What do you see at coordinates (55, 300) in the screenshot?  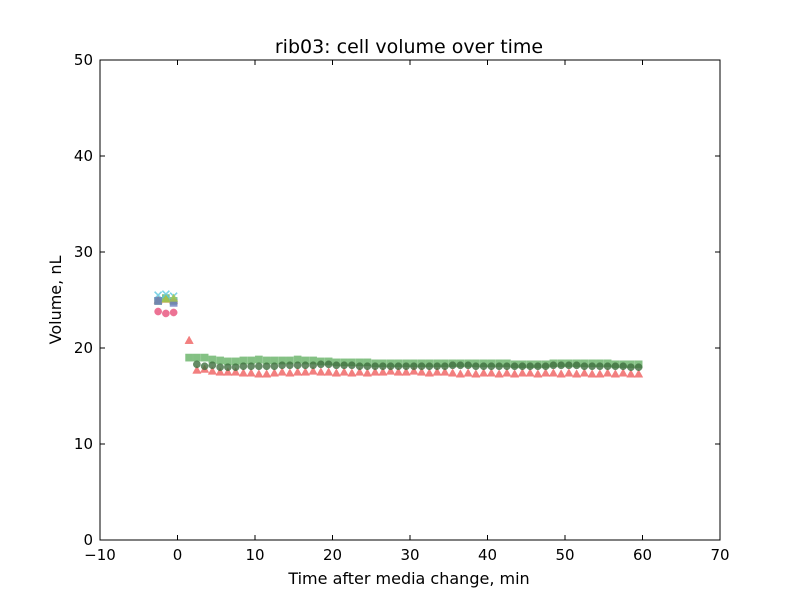 I see `y-axis-title: Volume, nL` at bounding box center [55, 300].